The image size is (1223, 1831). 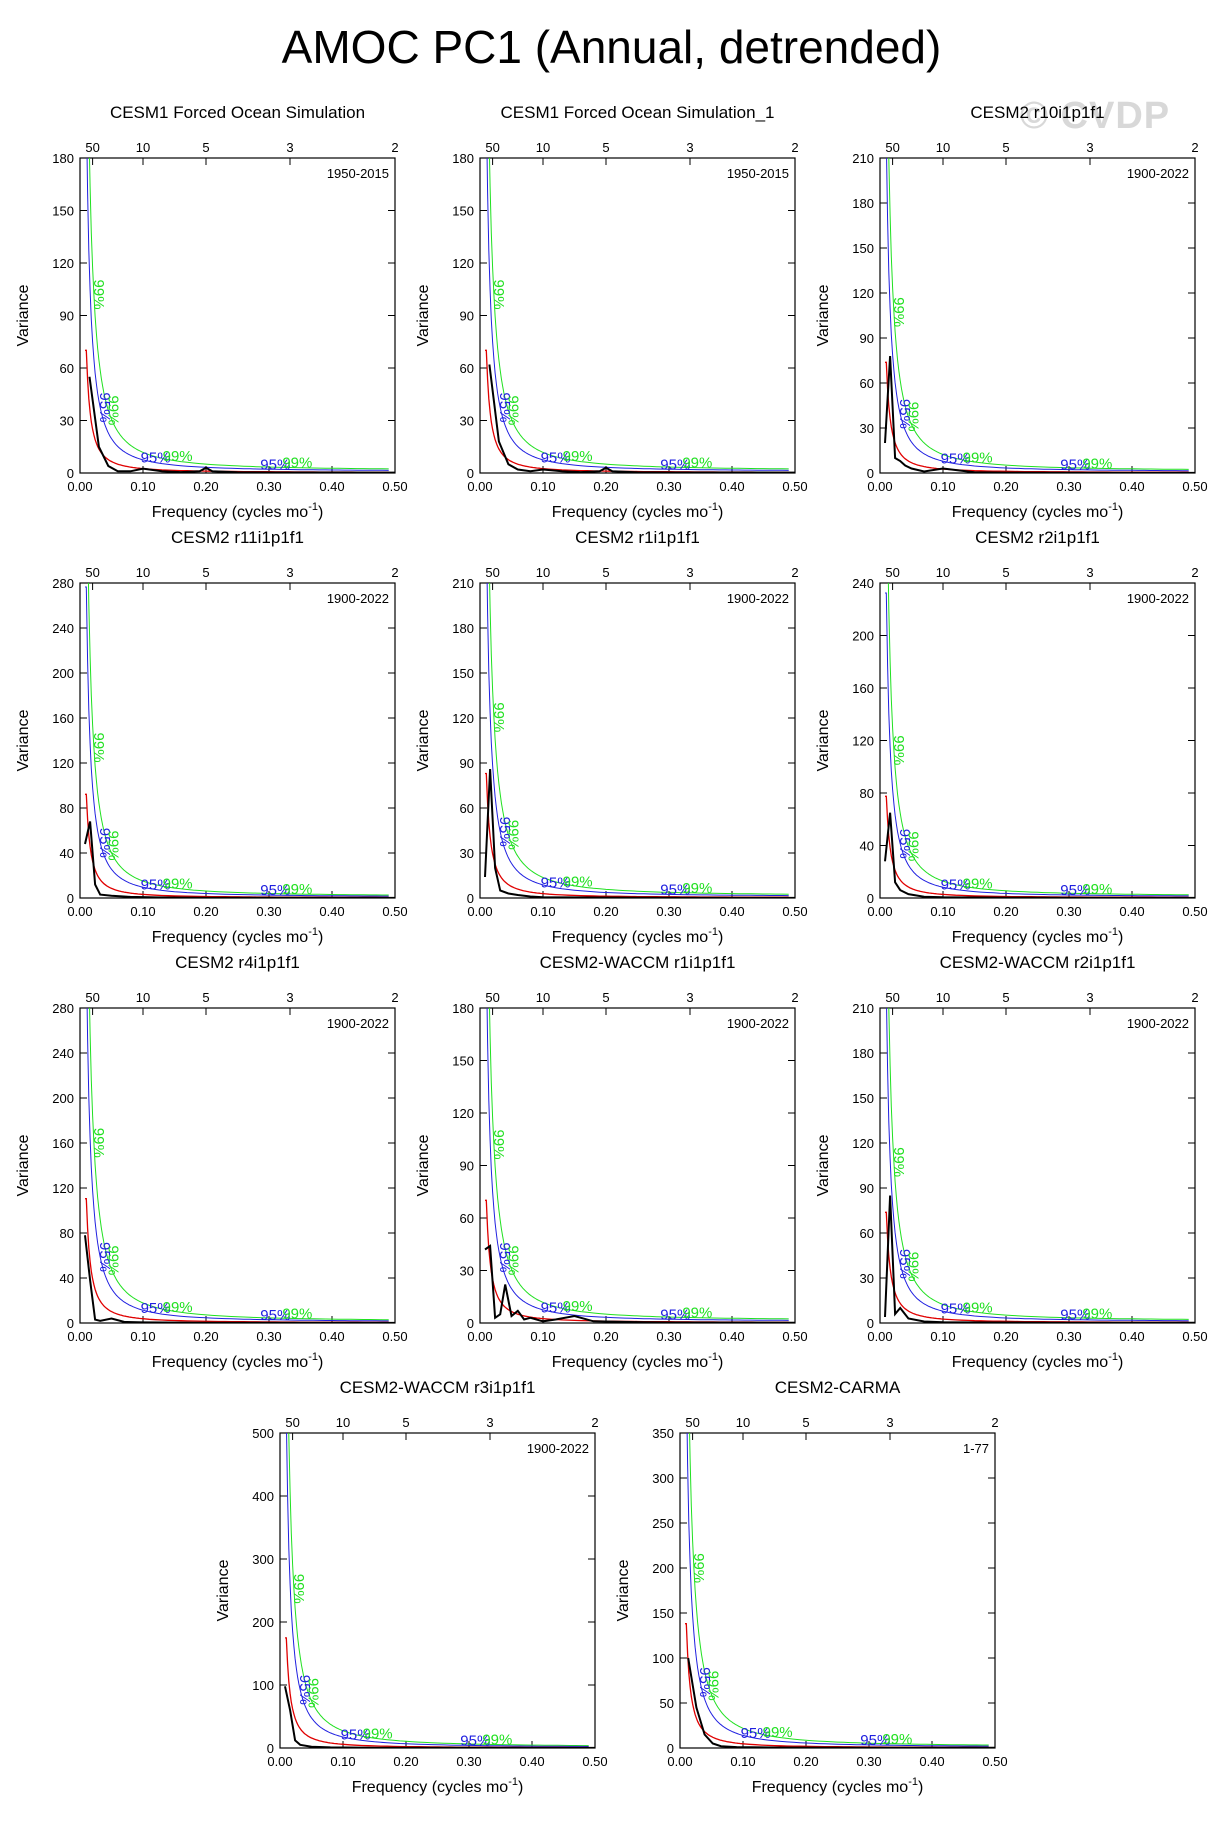 I want to click on chart-title: CESM2-WACCM r1i1p1f1, so click(x=638, y=962).